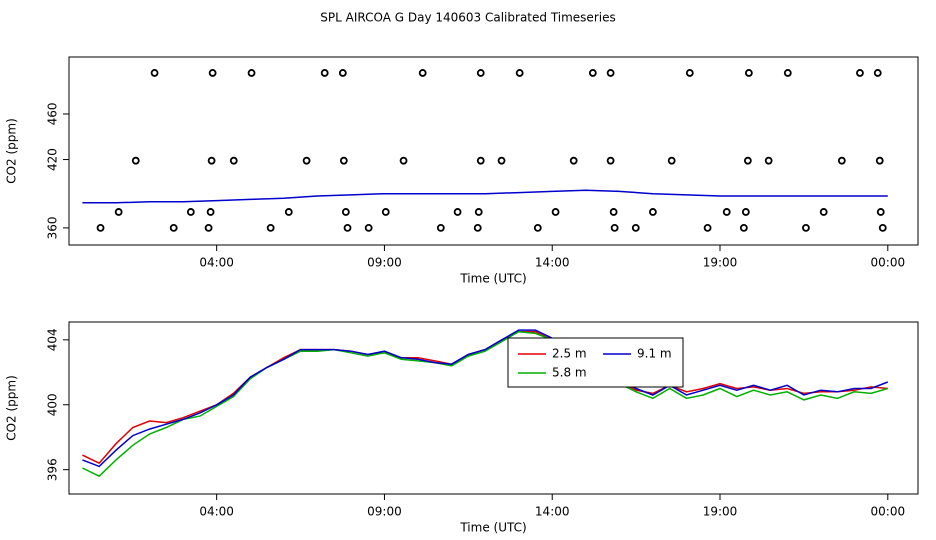 This screenshot has width=936, height=540. What do you see at coordinates (53, 404) in the screenshot?
I see `y-tick-label: 400` at bounding box center [53, 404].